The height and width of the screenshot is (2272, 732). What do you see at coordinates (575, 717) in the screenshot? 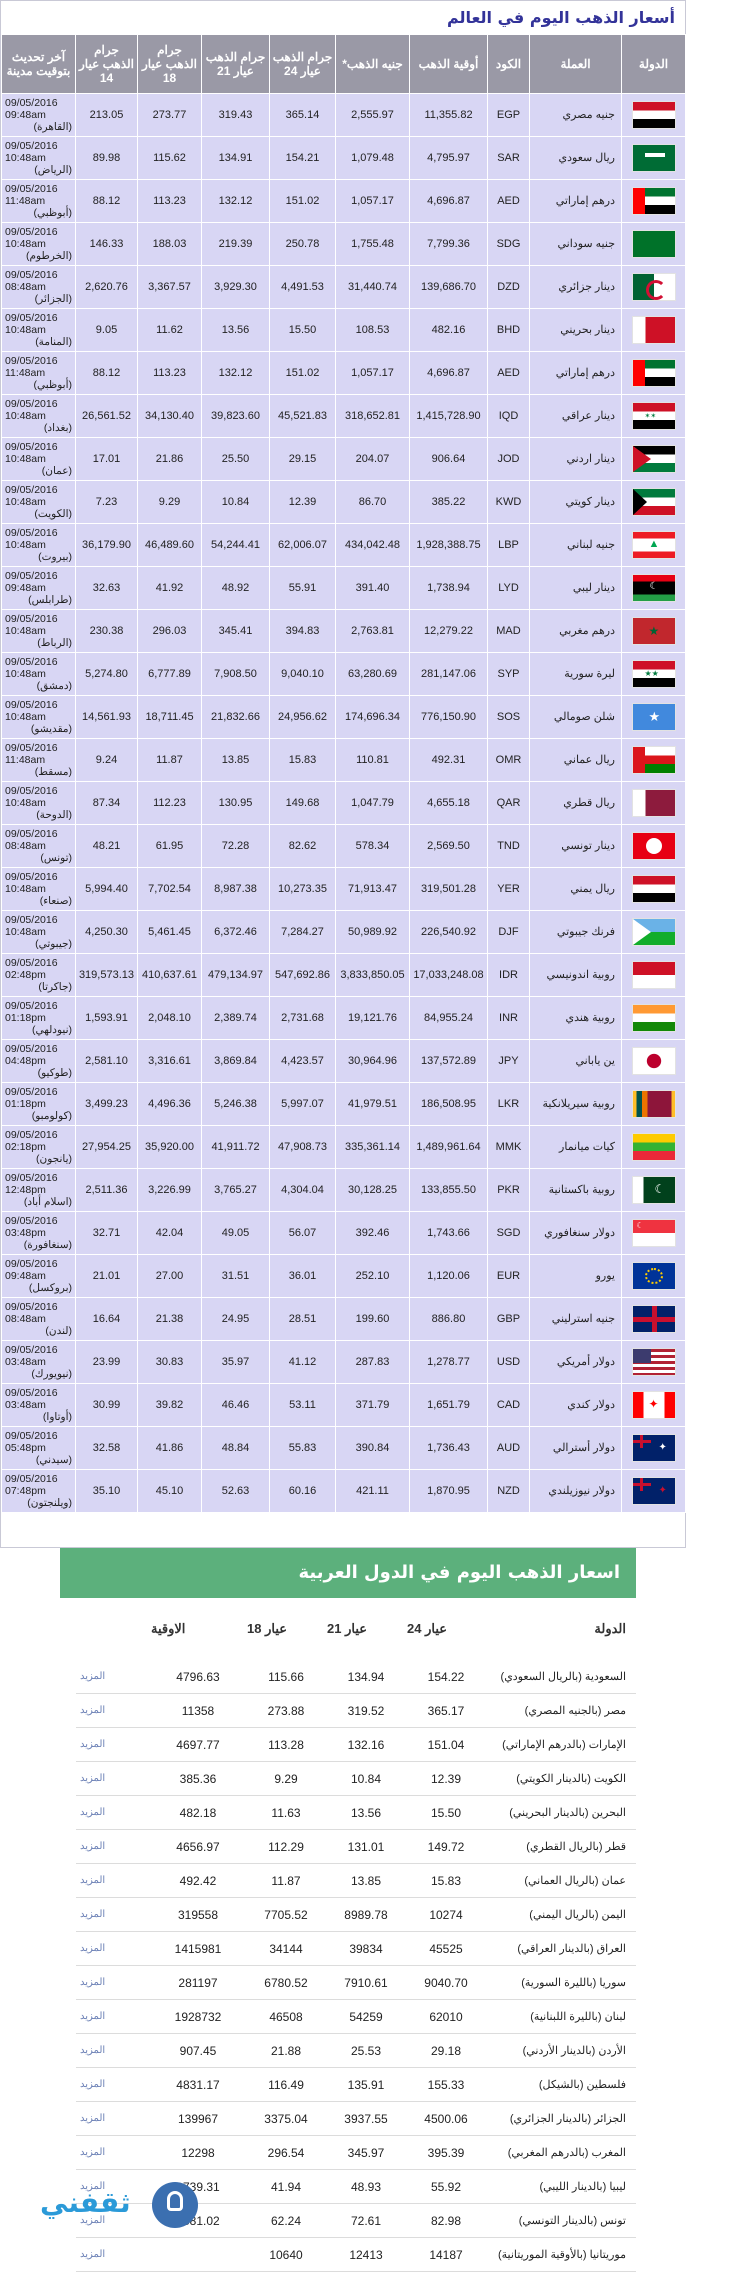
I see `currency-name: شلن صومالي` at bounding box center [575, 717].